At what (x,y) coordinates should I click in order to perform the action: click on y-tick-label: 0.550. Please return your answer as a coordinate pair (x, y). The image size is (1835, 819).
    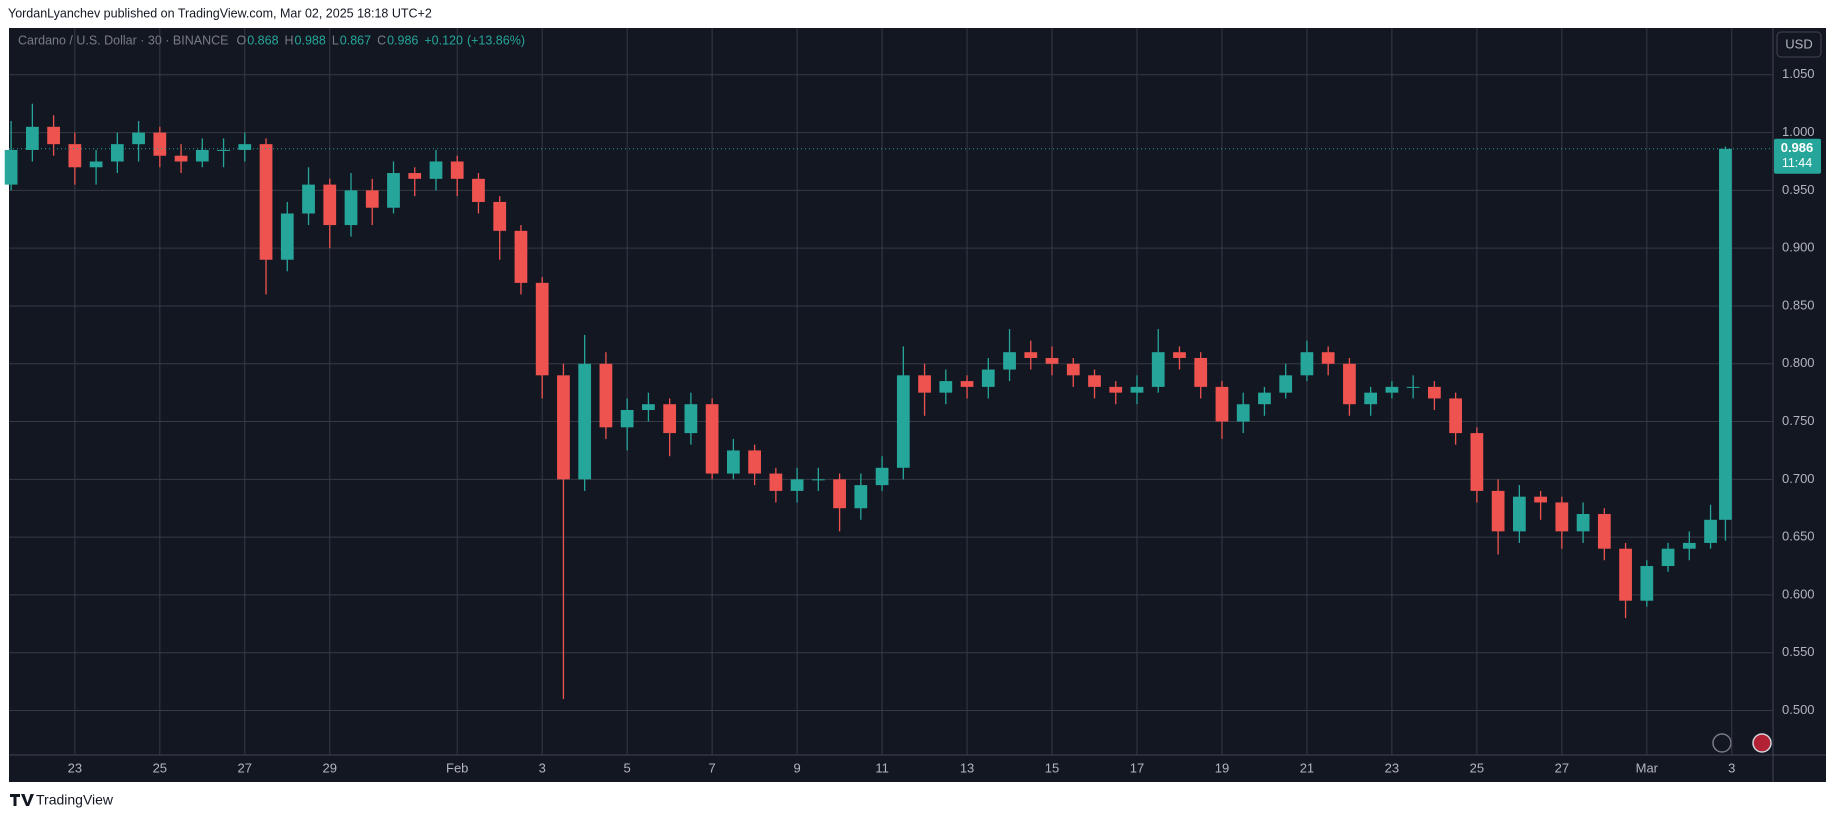
    Looking at the image, I should click on (1798, 651).